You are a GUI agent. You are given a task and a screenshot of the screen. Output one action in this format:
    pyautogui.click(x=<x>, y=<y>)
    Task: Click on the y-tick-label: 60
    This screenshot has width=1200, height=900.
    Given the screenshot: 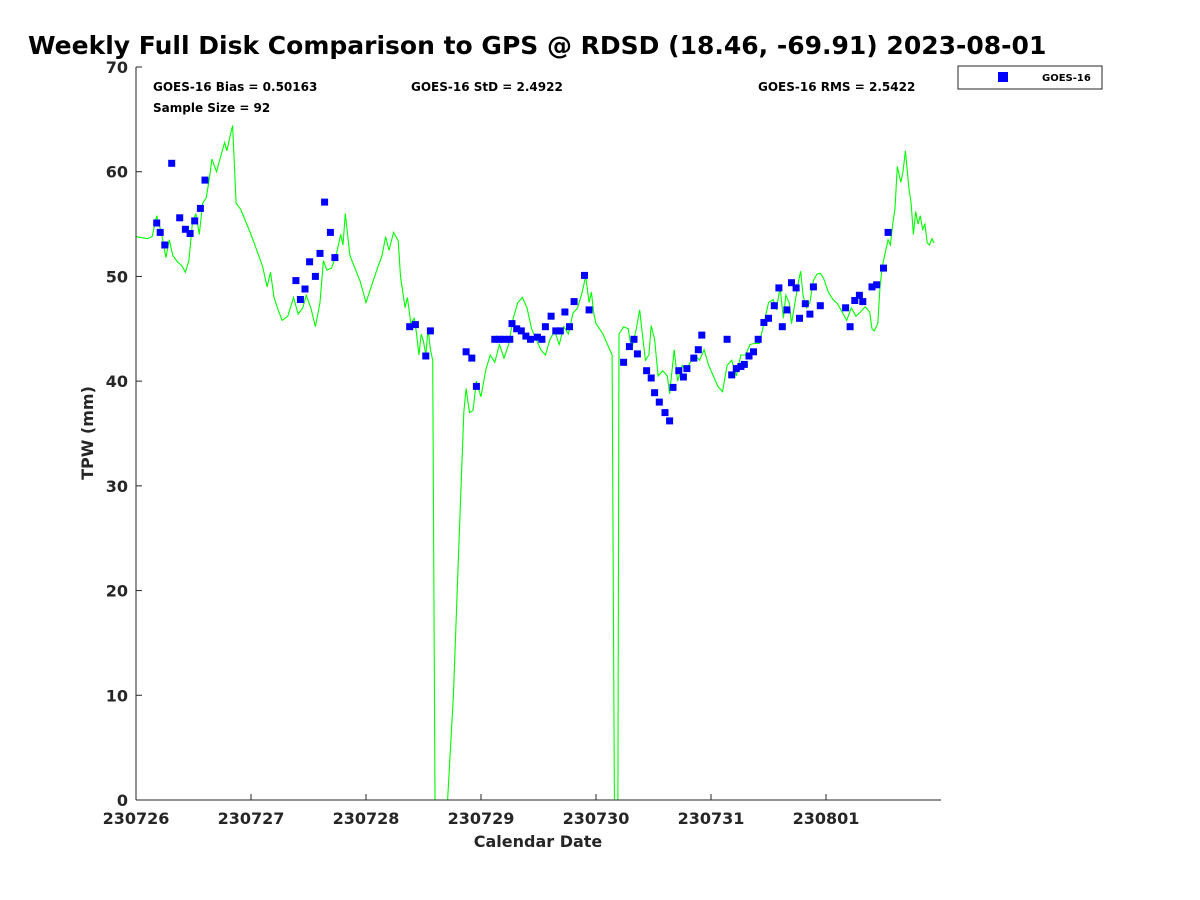 What is the action you would take?
    pyautogui.click(x=117, y=172)
    